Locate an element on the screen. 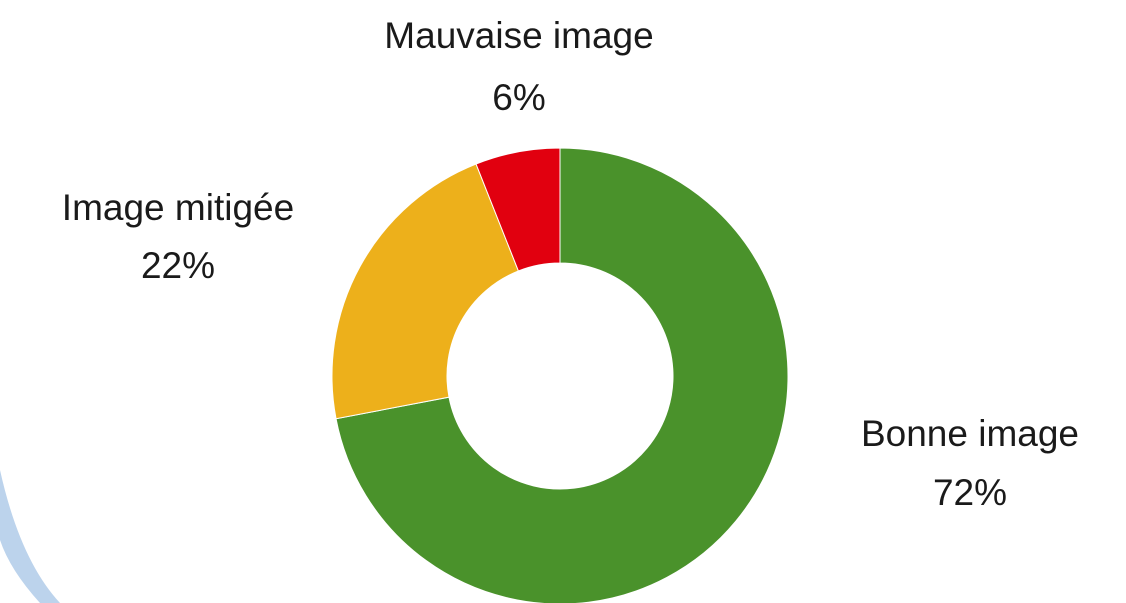 This screenshot has height=603, width=1126. value-label: 22% is located at coordinates (178, 265).